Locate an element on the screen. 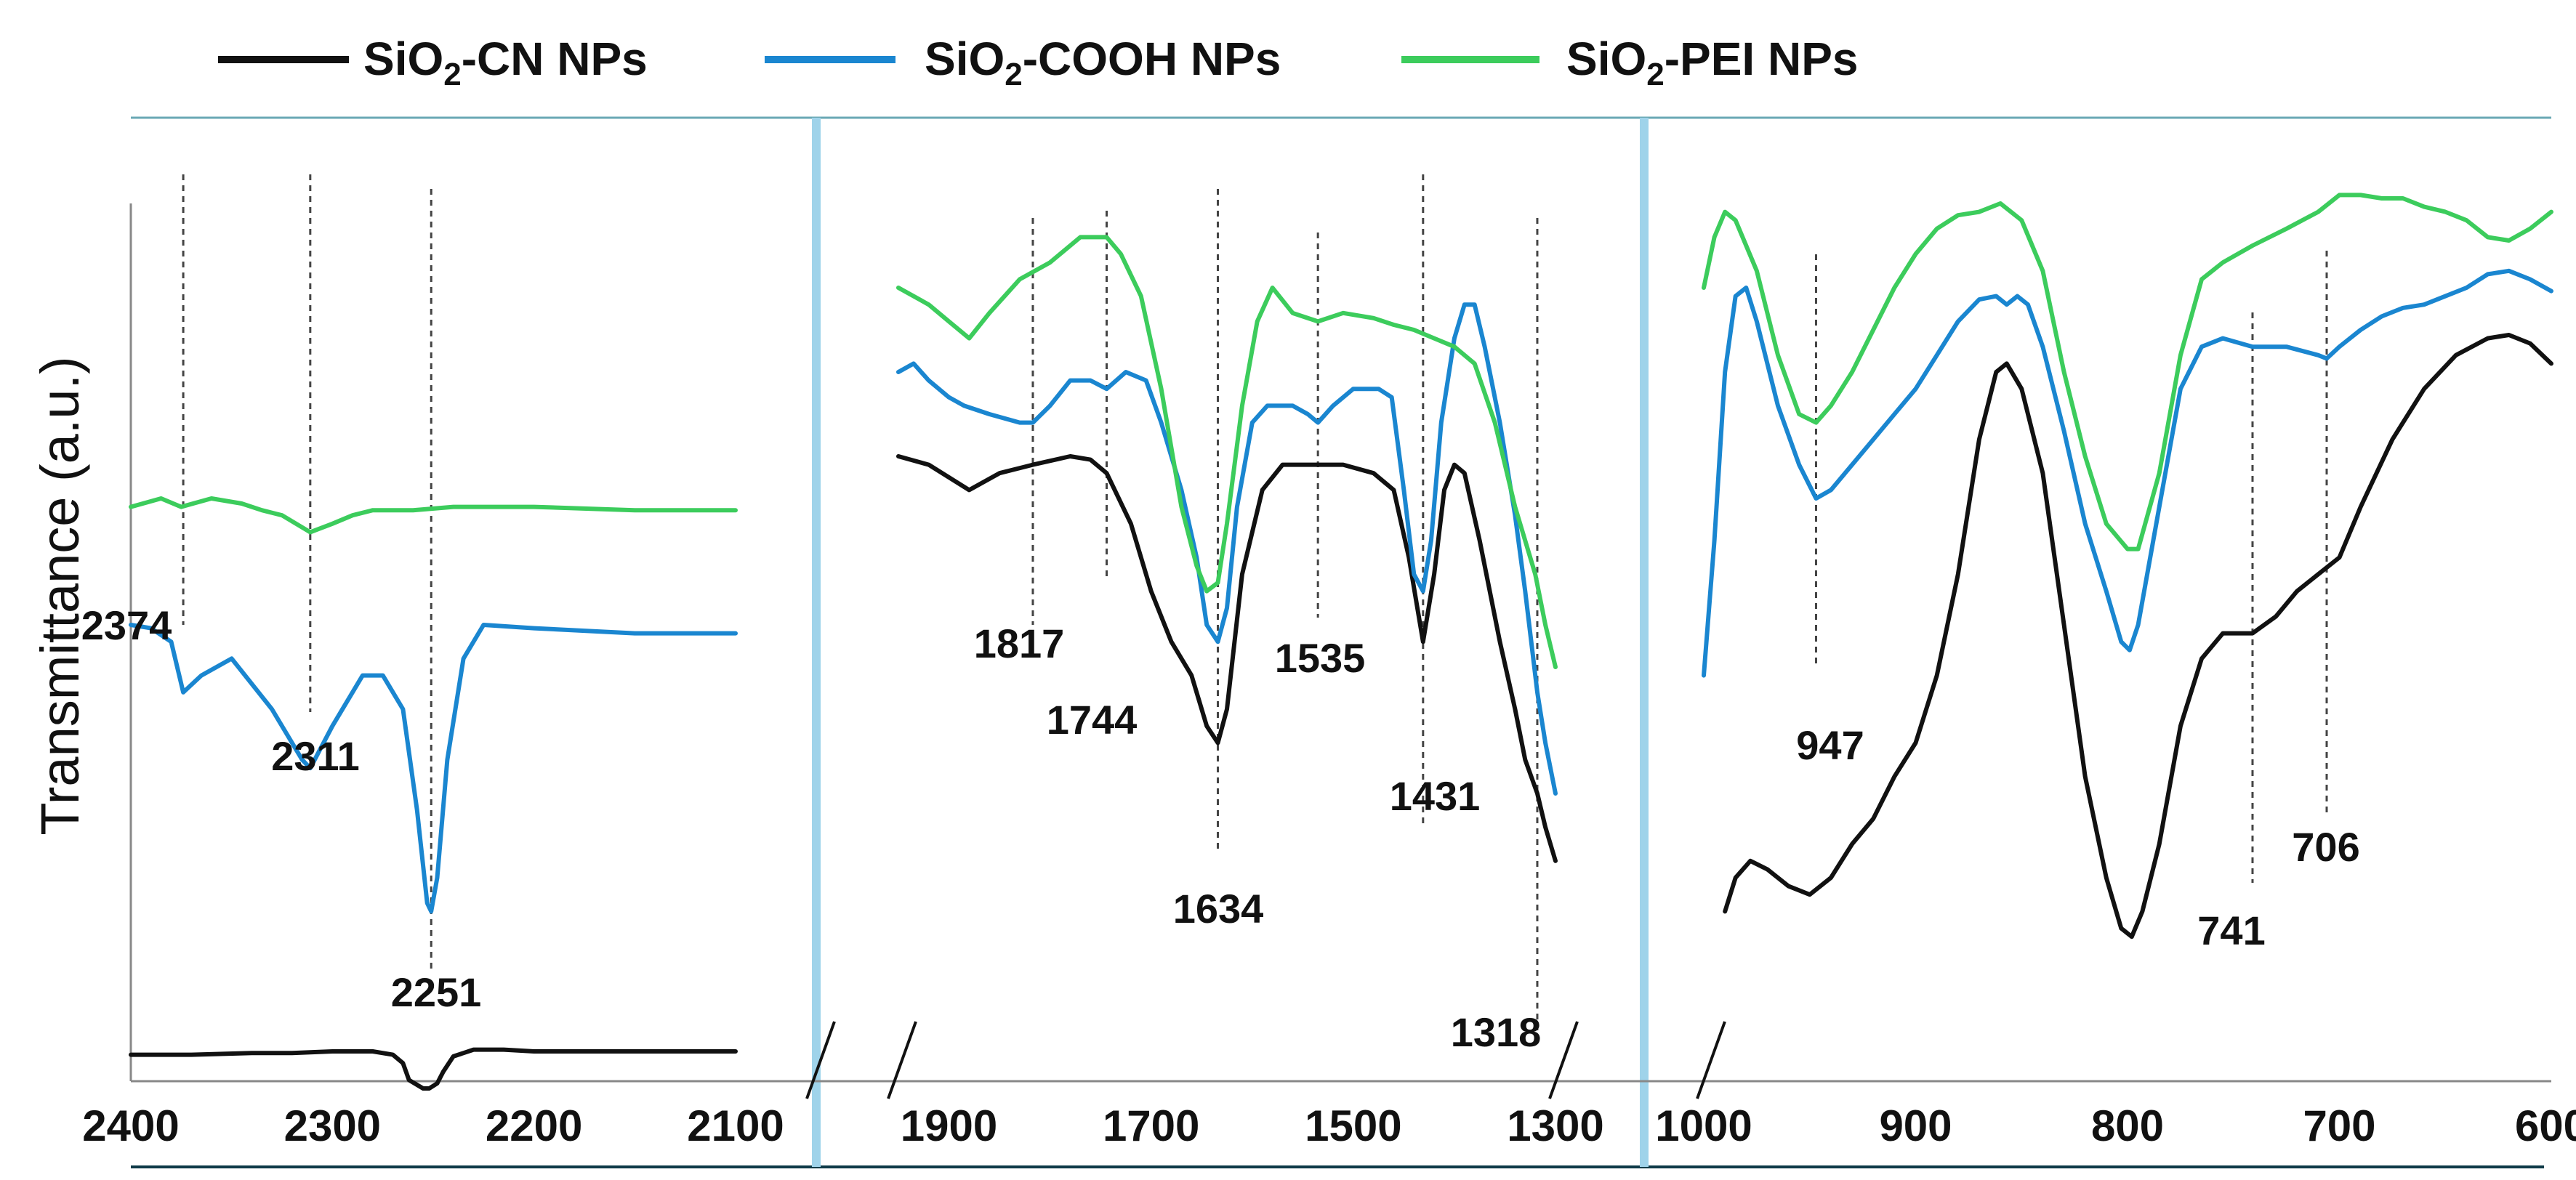 This screenshot has height=1180, width=2576. peak-label: 741 is located at coordinates (2231, 930).